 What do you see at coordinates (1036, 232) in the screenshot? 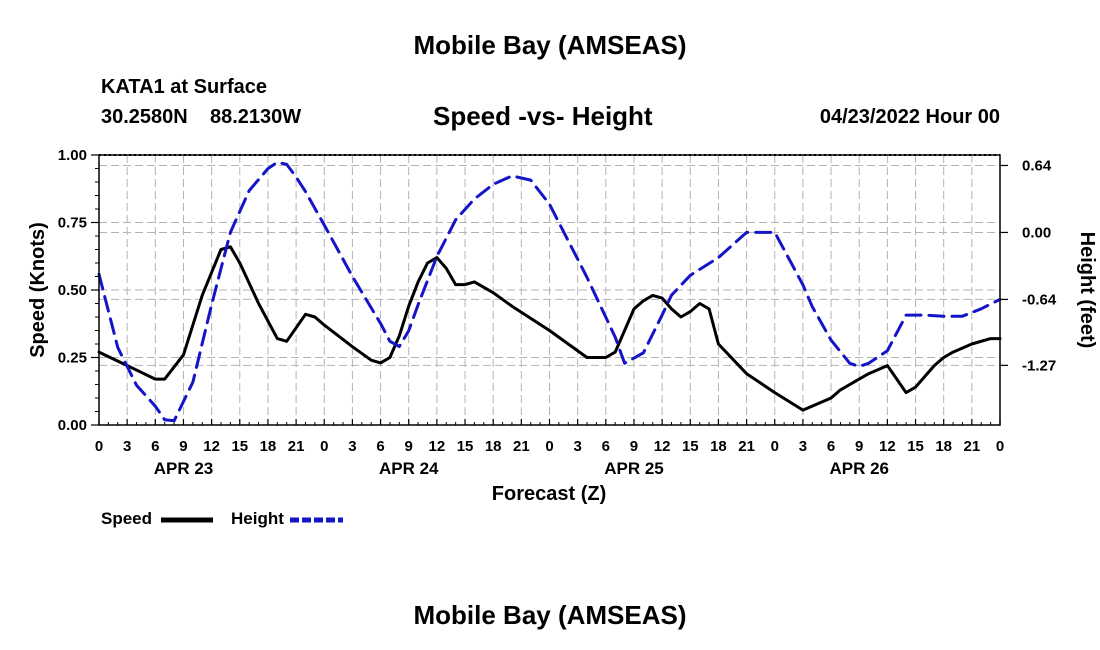
I see `y2-tick-label: 0.00` at bounding box center [1036, 232].